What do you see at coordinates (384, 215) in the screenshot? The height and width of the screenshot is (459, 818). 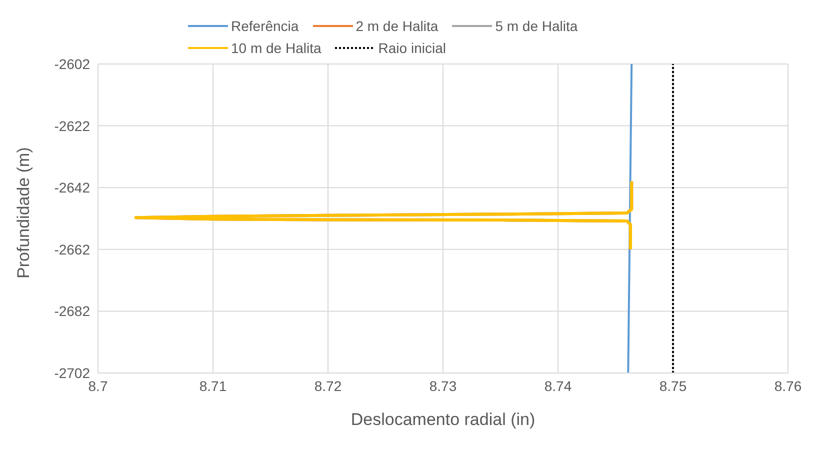 I see `line-series` at bounding box center [384, 215].